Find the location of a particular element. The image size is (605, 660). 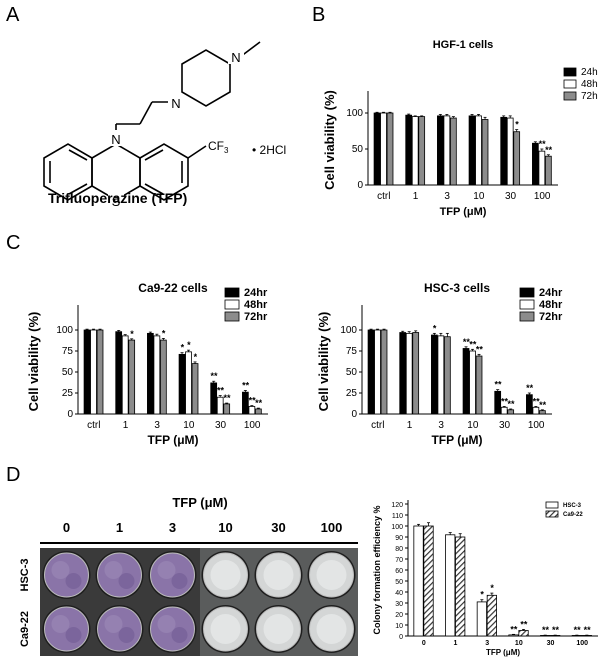

chart-title: Ca9-22 cells is located at coordinates (173, 288).